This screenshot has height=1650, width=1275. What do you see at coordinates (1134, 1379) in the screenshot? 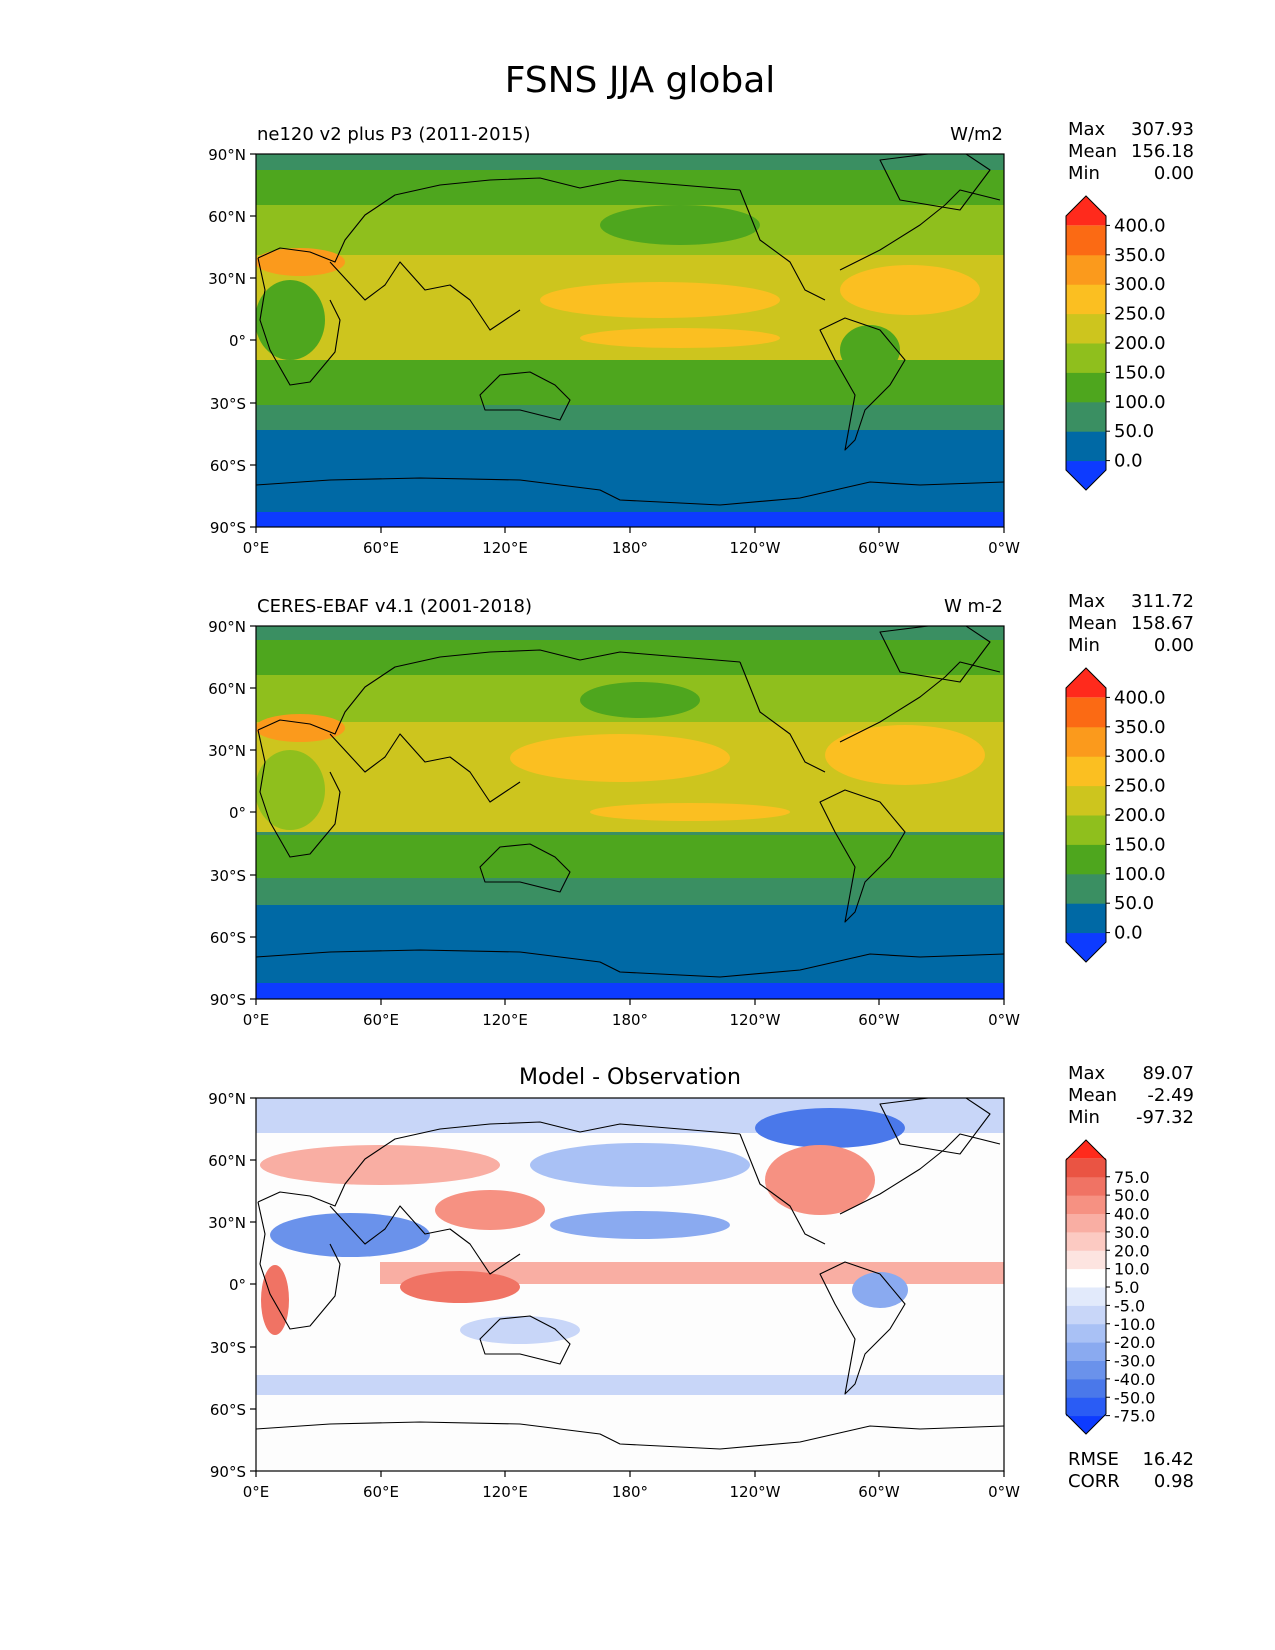
I see `colorbar-label: -40.0` at bounding box center [1134, 1379].